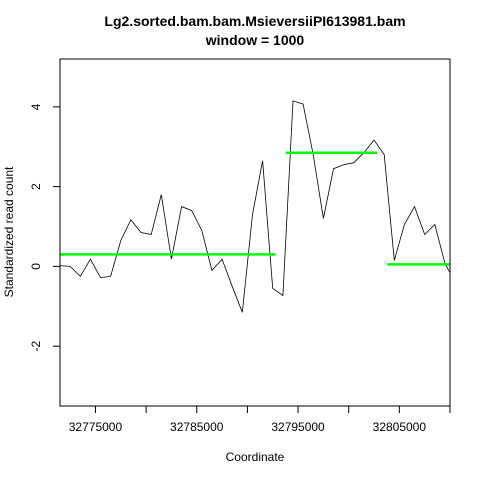 Image resolution: width=480 pixels, height=480 pixels. Describe the element at coordinates (9, 231) in the screenshot. I see `y-axis-label: Standardized read count` at that location.